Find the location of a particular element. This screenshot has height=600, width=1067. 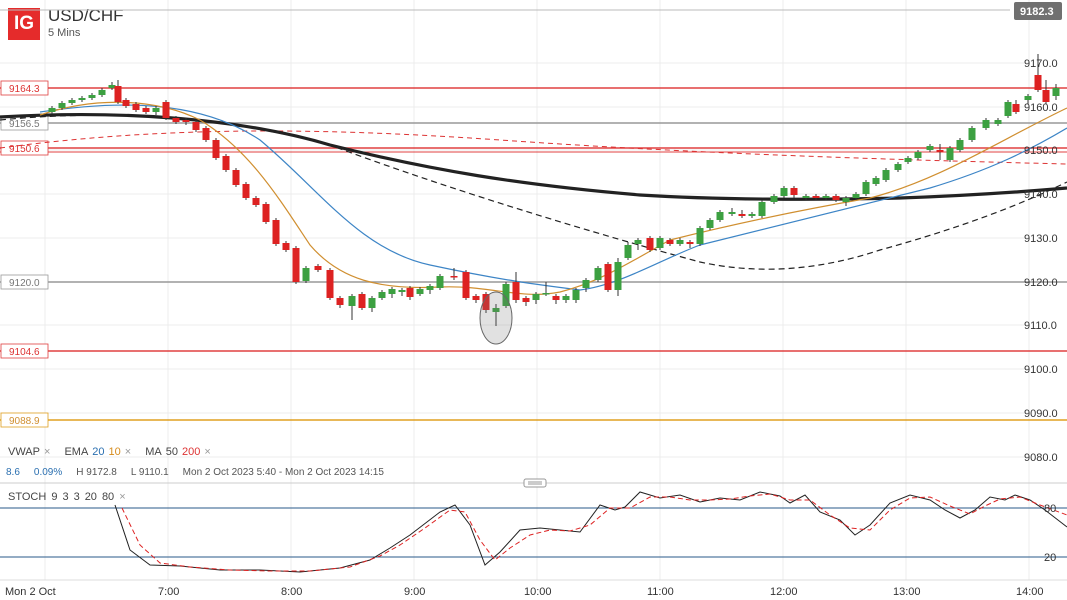

ma-label: MA is located at coordinates (153, 452).